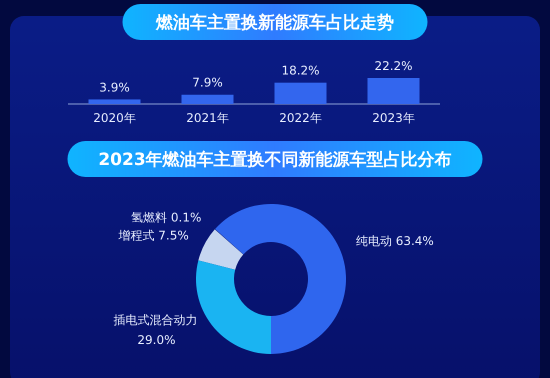 The image size is (550, 378). What do you see at coordinates (156, 320) in the screenshot?
I see `slice-label: 插电式混合动力` at bounding box center [156, 320].